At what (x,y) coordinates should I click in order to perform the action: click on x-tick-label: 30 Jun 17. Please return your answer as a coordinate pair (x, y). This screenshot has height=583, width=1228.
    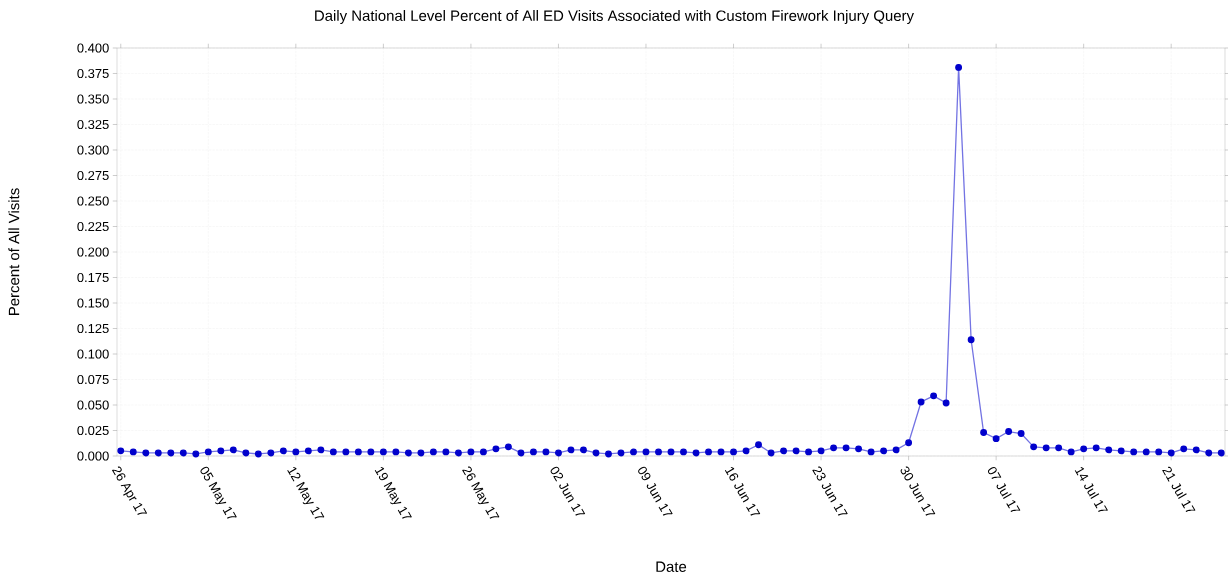
    Looking at the image, I should click on (918, 491).